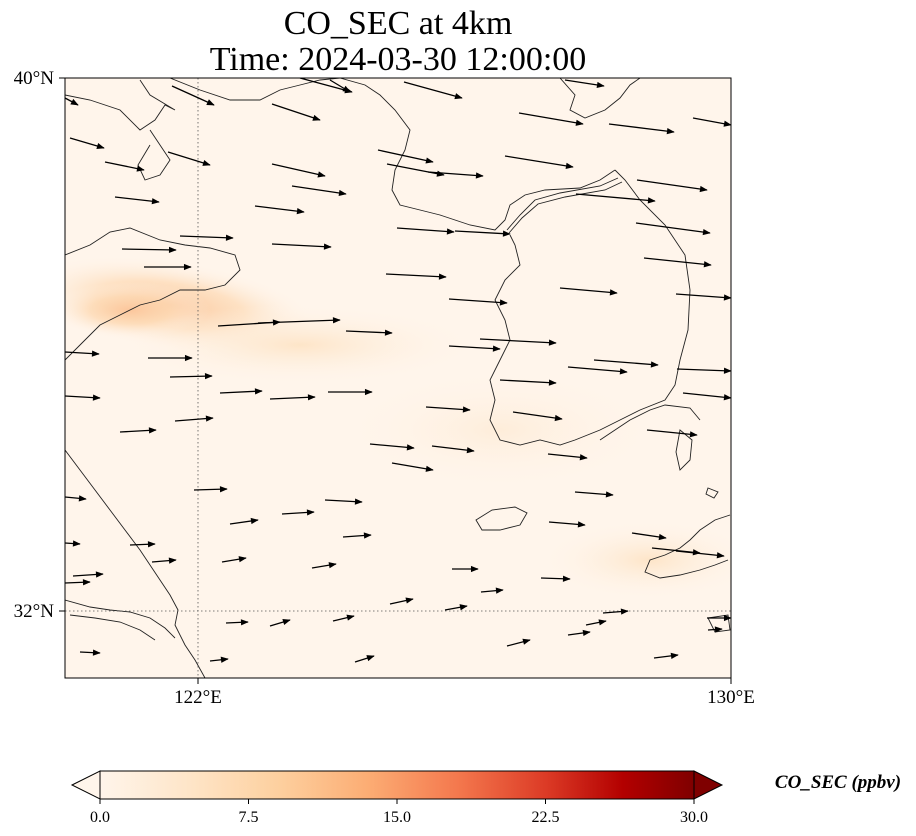 The width and height of the screenshot is (916, 836). I want to click on lat-tick-label-32: 32°N, so click(34, 611).